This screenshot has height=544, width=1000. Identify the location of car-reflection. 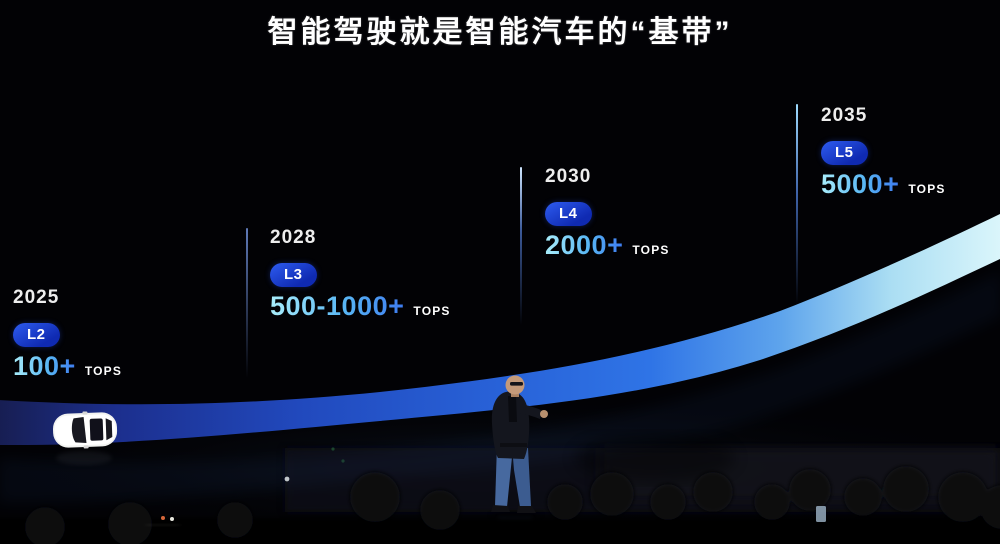
(84, 458).